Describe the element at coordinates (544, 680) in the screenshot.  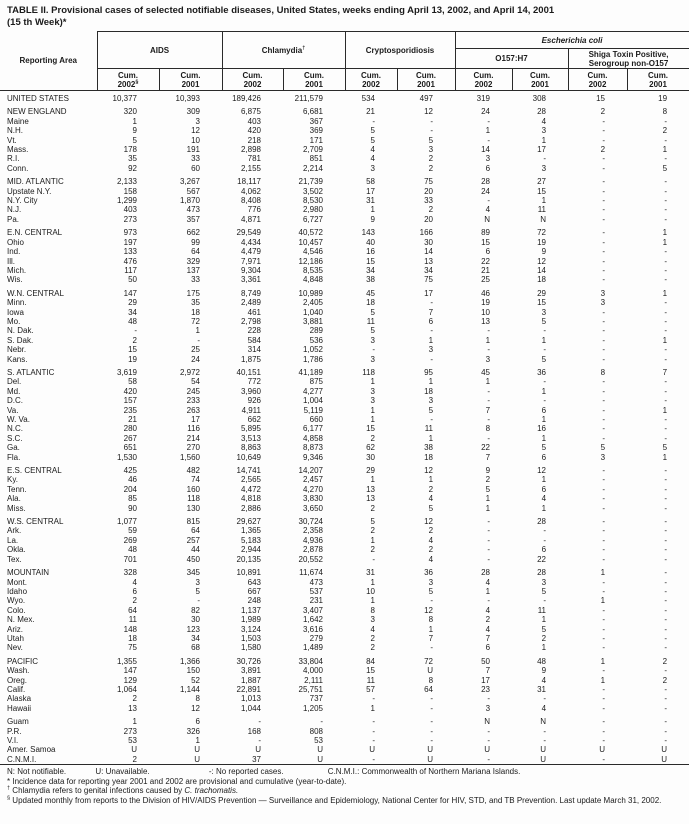
I see `value-cell: 4` at that location.